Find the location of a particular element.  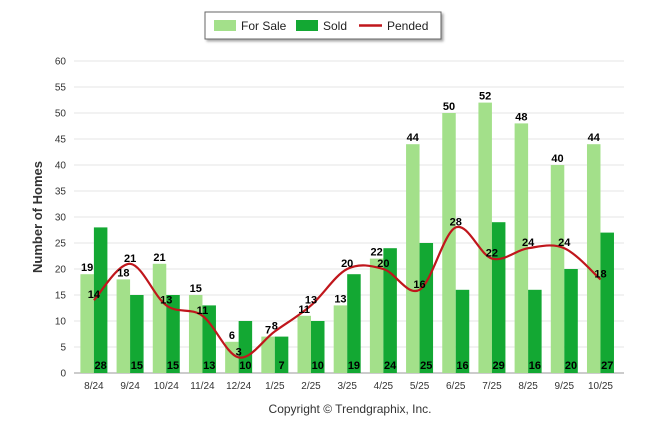

label-sold-2/25: 10 is located at coordinates (318, 366).